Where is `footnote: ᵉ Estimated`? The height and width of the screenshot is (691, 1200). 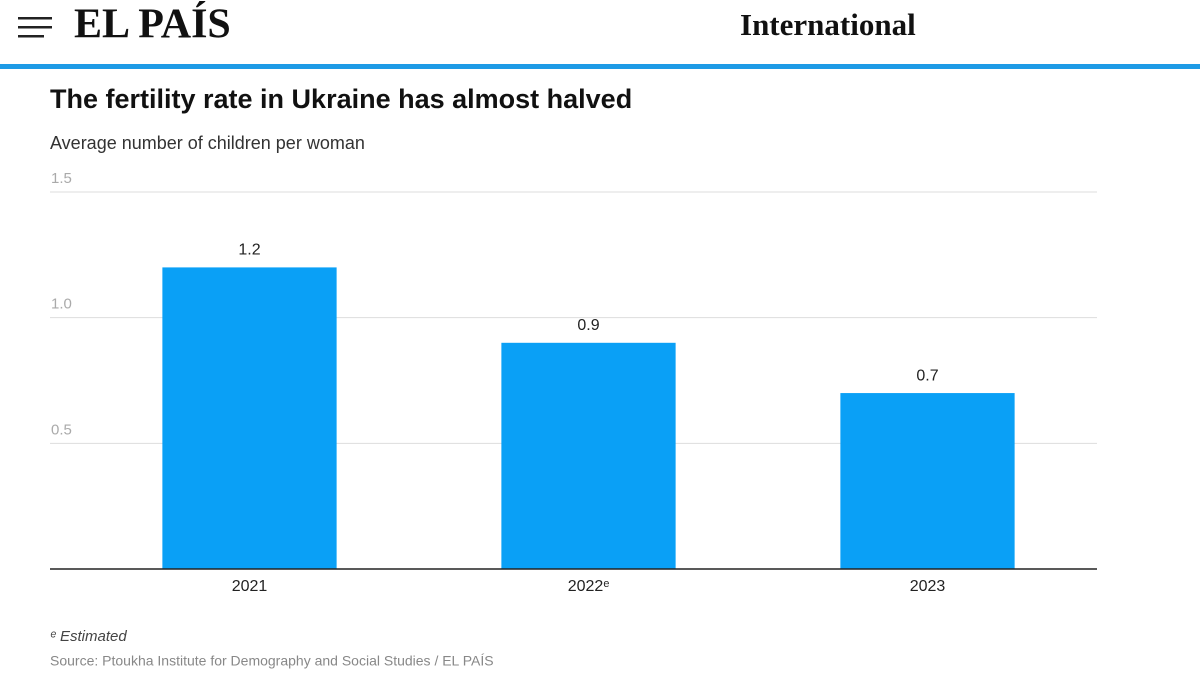
footnote: ᵉ Estimated is located at coordinates (88, 636).